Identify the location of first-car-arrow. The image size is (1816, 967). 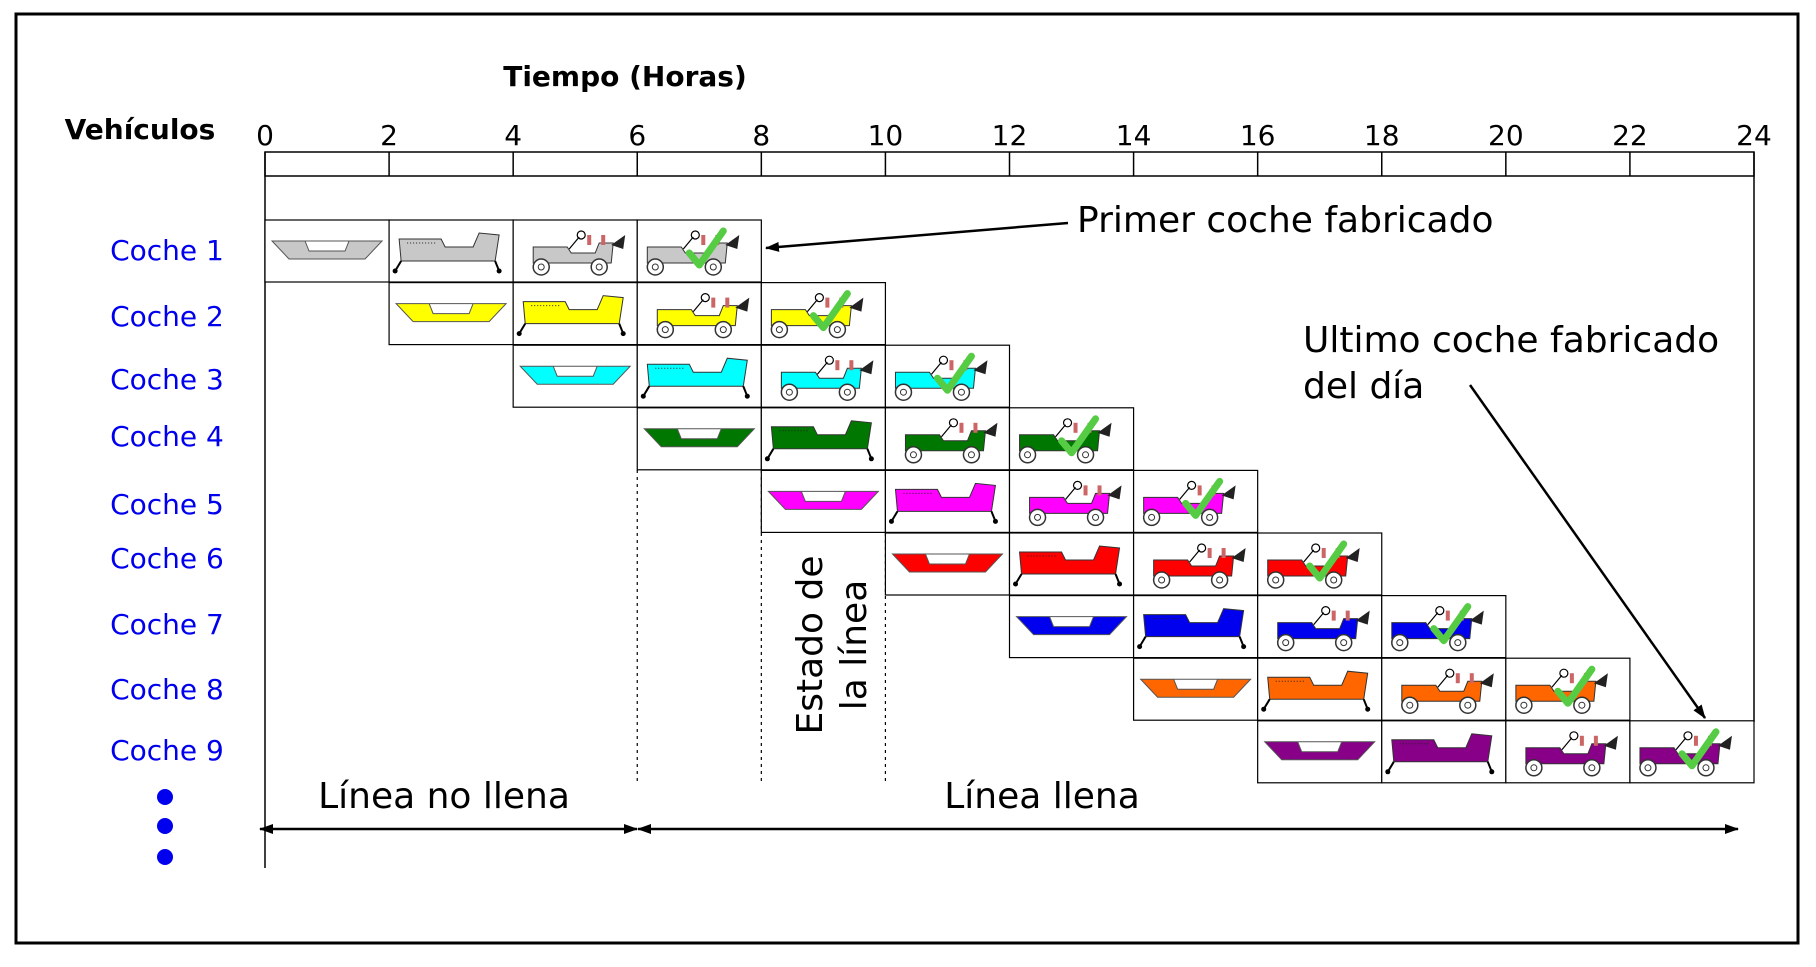
(917, 236).